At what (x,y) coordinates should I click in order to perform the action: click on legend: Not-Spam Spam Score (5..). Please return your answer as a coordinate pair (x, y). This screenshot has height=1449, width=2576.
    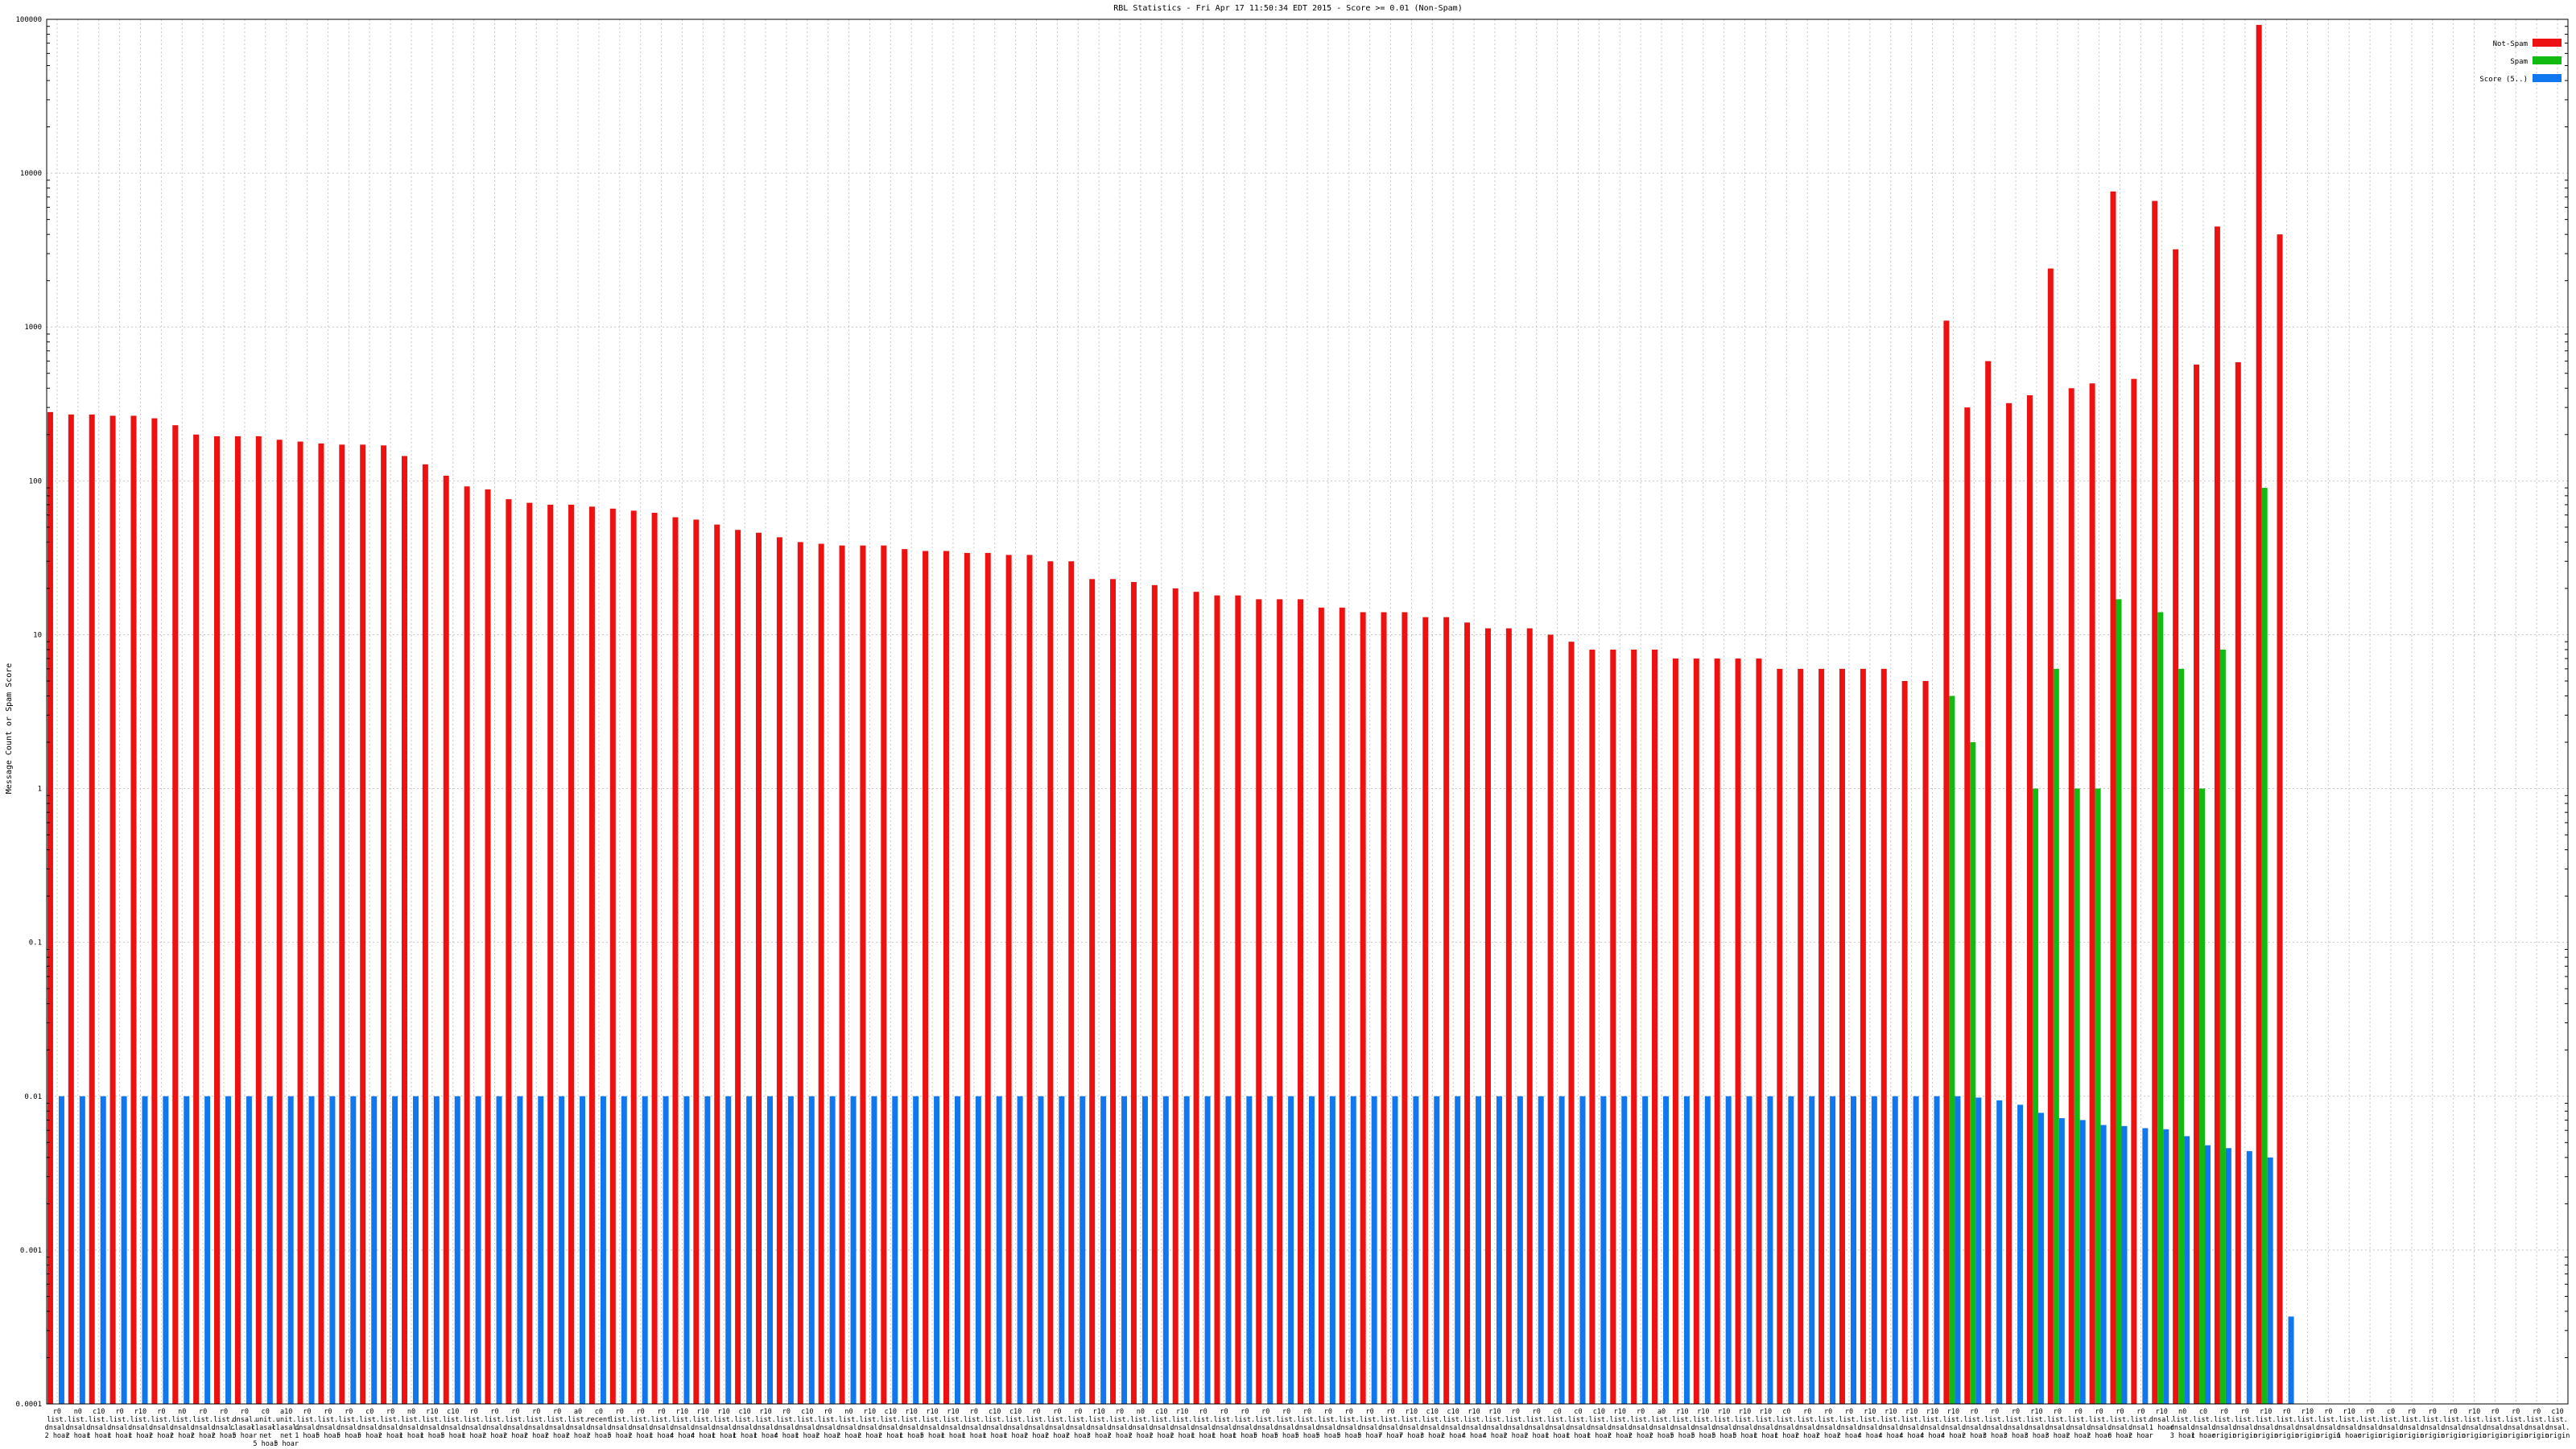
    Looking at the image, I should click on (2520, 61).